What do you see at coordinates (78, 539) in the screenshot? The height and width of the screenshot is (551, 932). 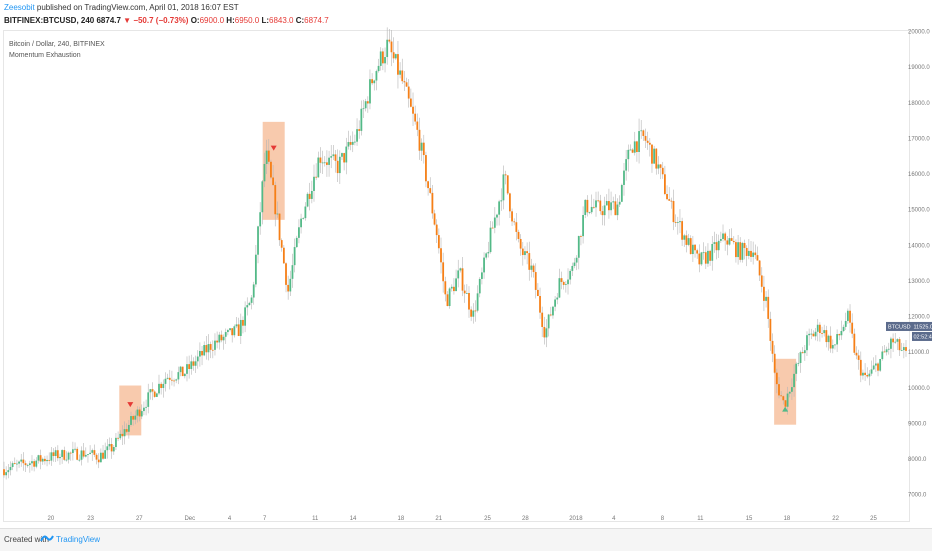 I see `tradingview-brand: TradingView` at bounding box center [78, 539].